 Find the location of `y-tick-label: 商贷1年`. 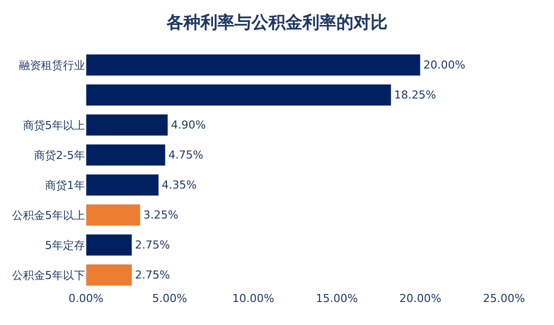

y-tick-label: 商贷1年 is located at coordinates (65, 185).